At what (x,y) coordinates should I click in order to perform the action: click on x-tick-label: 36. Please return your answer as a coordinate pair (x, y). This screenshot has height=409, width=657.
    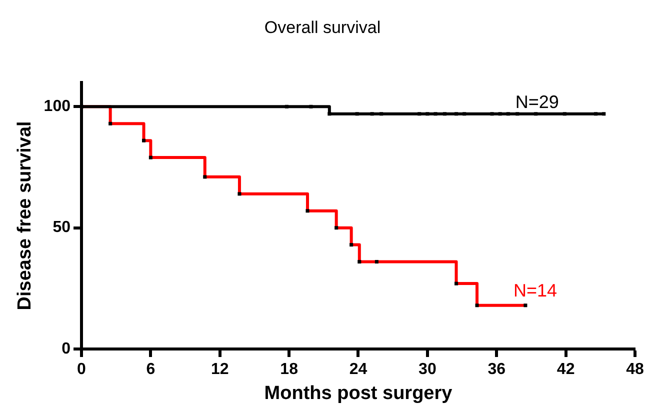
    Looking at the image, I should click on (497, 369).